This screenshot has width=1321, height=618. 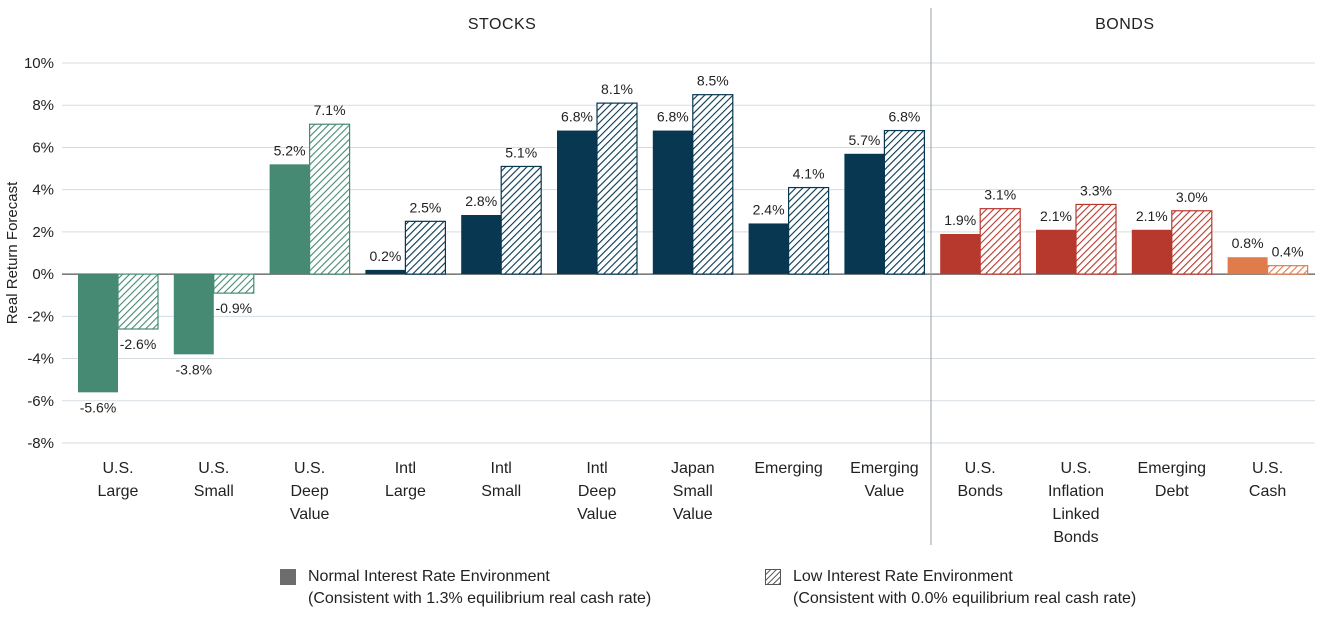 What do you see at coordinates (903, 576) in the screenshot?
I see `legend-low-title: Low Interest Rate Environment` at bounding box center [903, 576].